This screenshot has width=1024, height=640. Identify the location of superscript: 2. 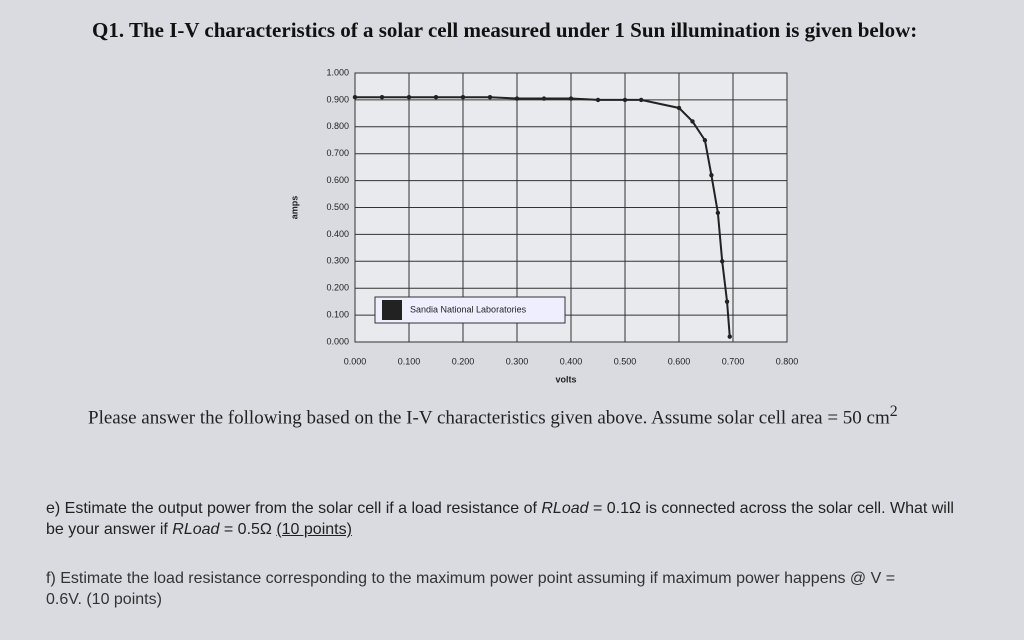
(893, 411).